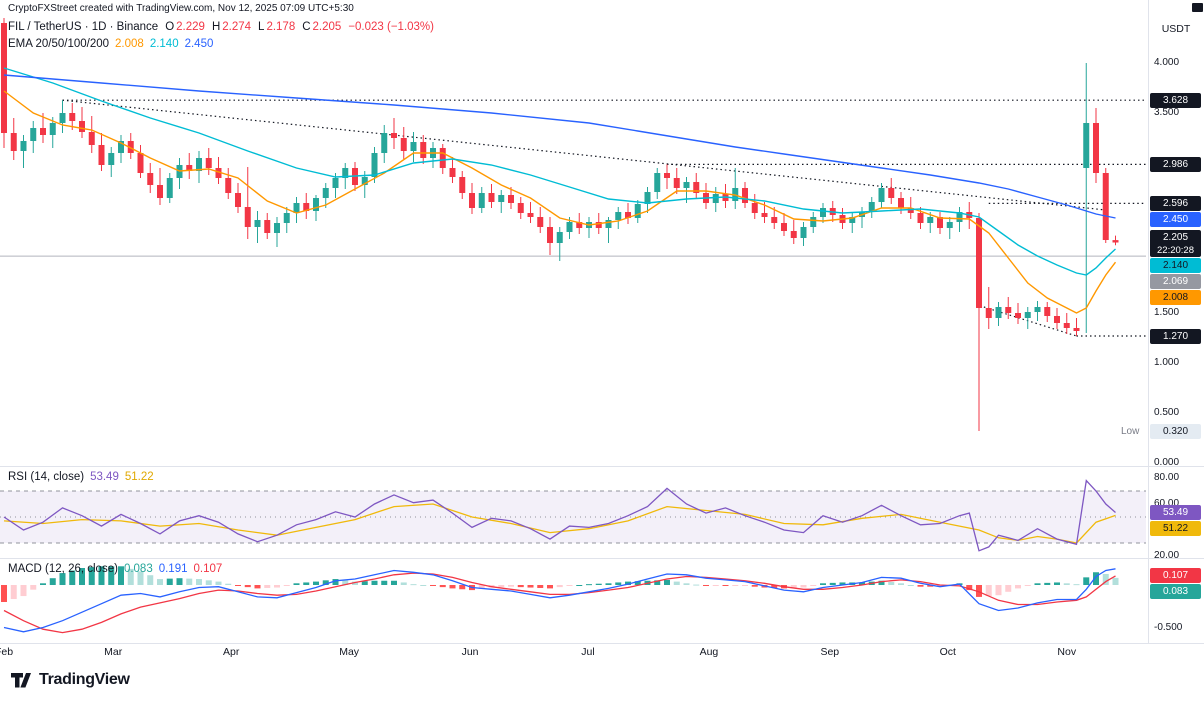 This screenshot has width=1204, height=701. Describe the element at coordinates (559, 523) in the screenshot. I see `rsi-ma-line` at that location.